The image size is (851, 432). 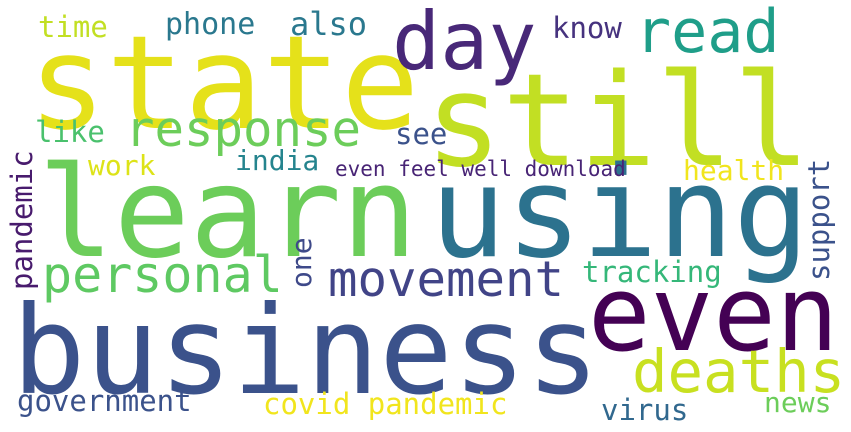 I want to click on word-movement: movement, so click(x=446, y=279).